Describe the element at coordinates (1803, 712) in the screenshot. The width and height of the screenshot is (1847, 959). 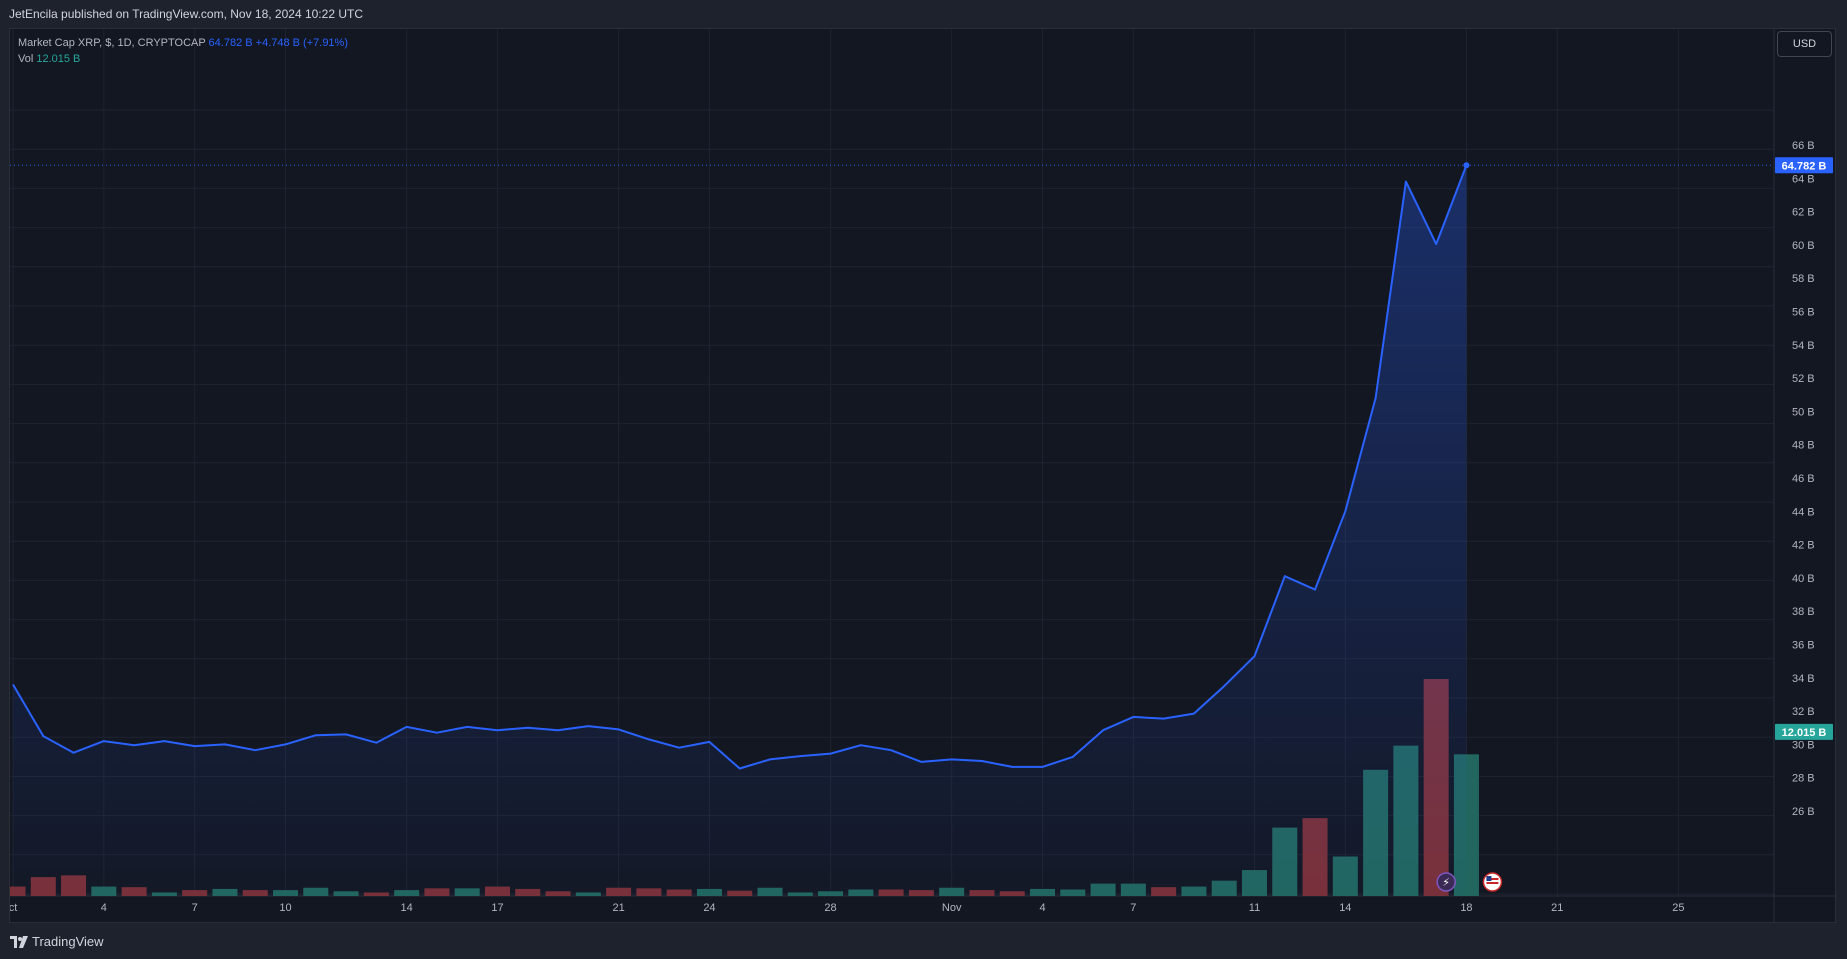
I see `price-tick-label: 32 B` at that location.